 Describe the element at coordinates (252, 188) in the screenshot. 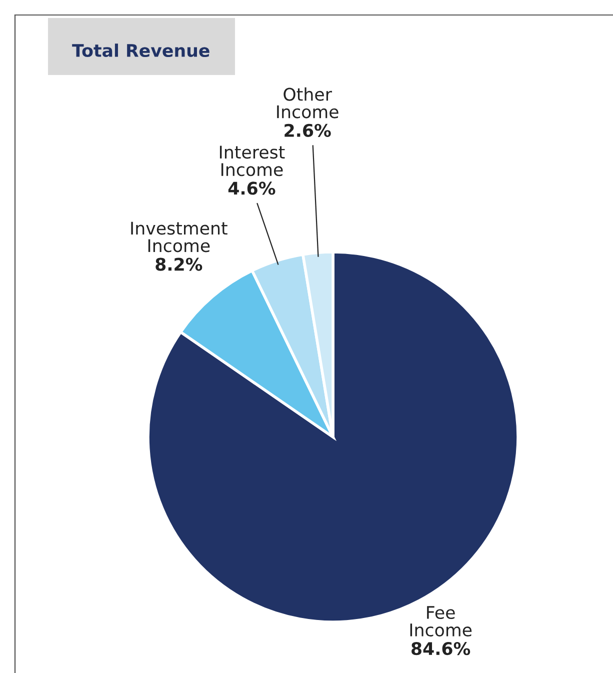

I see `data-label: 4.6%` at that location.